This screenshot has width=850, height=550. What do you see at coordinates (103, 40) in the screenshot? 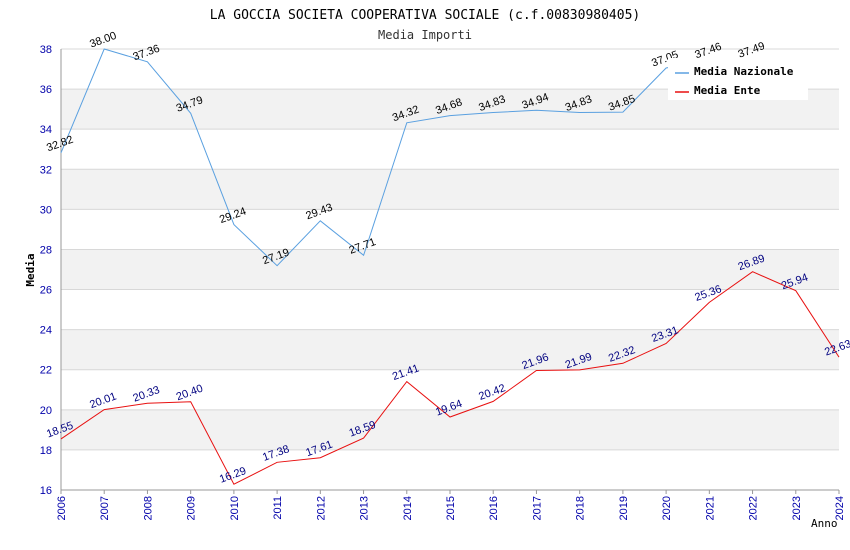
I see `data-label: 38.00` at bounding box center [103, 40].